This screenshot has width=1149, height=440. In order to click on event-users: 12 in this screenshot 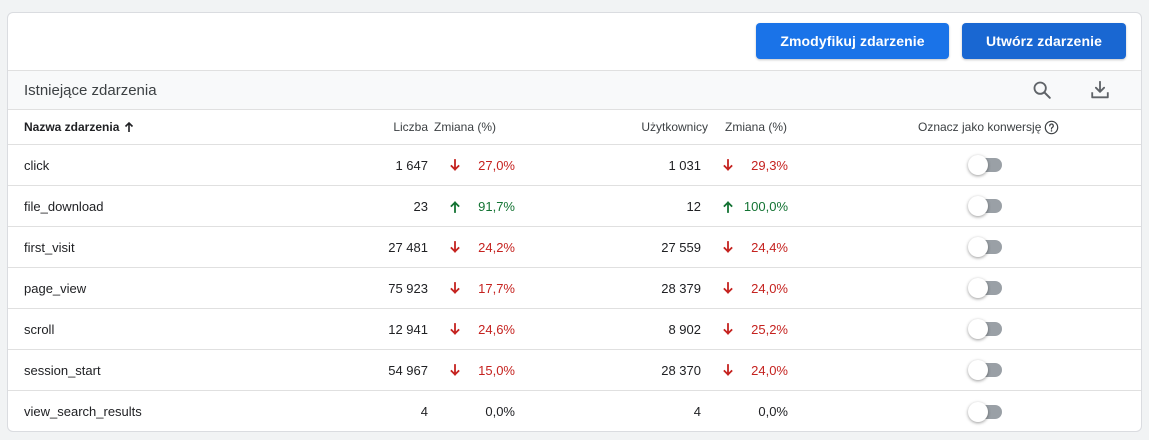, I will do `click(693, 206)`.